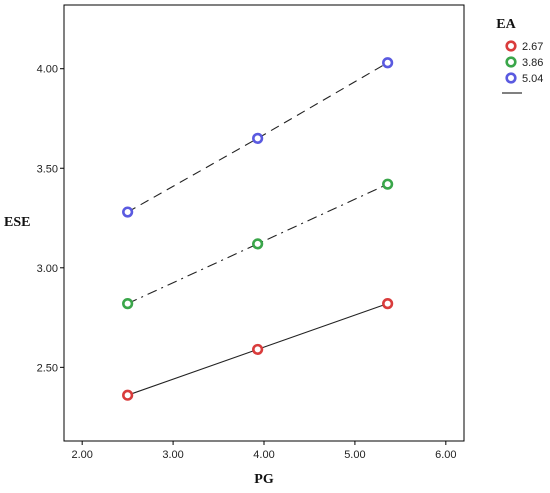  Describe the element at coordinates (17, 222) in the screenshot. I see `y-axis-title: ESE` at that location.